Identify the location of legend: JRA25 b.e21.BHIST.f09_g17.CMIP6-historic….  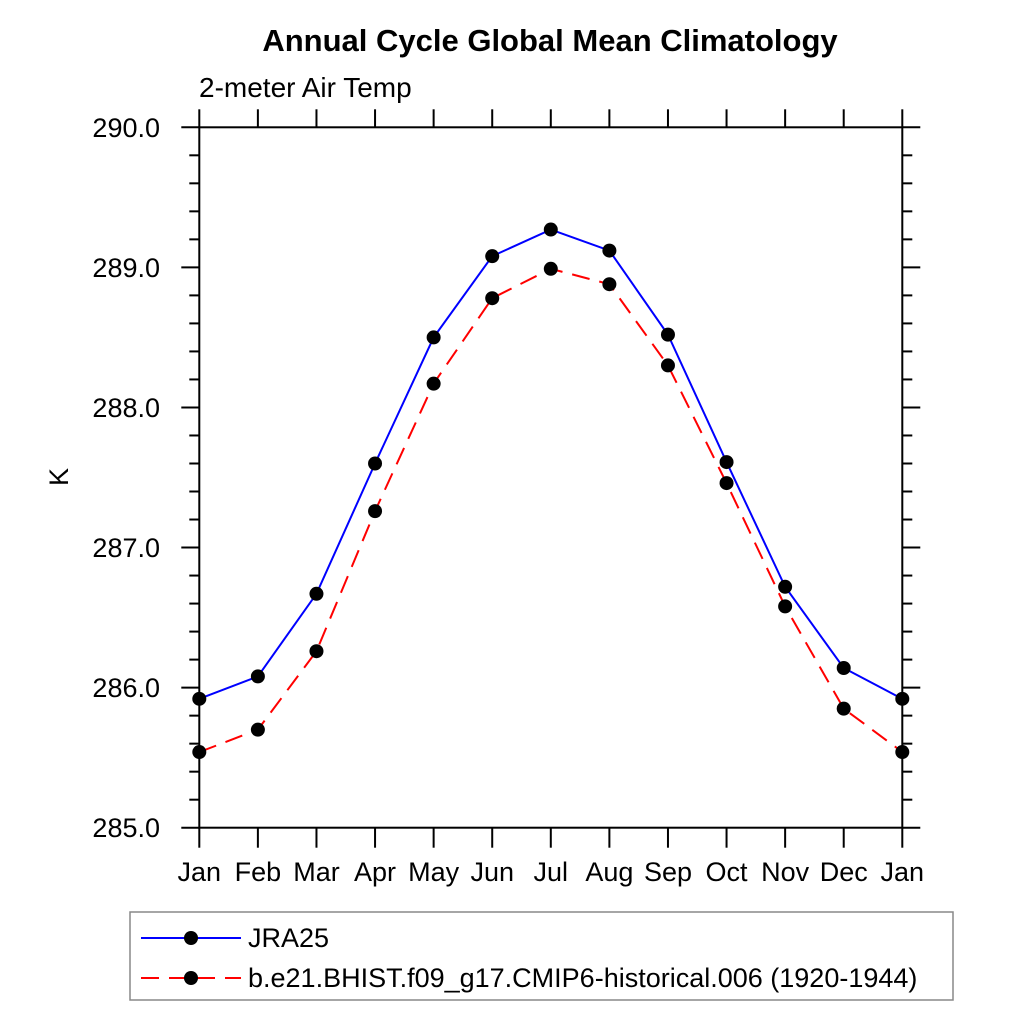
(541, 956).